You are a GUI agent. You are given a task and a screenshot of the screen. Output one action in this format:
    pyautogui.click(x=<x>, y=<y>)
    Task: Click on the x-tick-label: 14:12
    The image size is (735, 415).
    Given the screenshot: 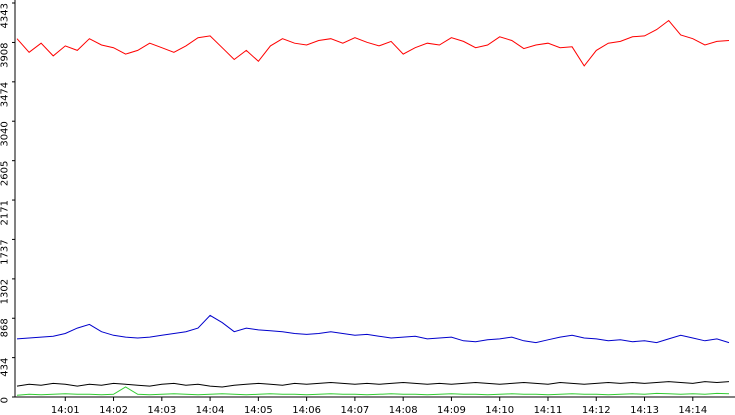 What is the action you would take?
    pyautogui.click(x=596, y=410)
    